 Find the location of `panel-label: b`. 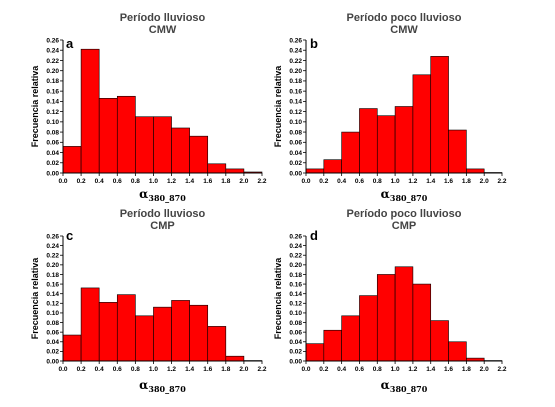

panel-label: b is located at coordinates (314, 43).